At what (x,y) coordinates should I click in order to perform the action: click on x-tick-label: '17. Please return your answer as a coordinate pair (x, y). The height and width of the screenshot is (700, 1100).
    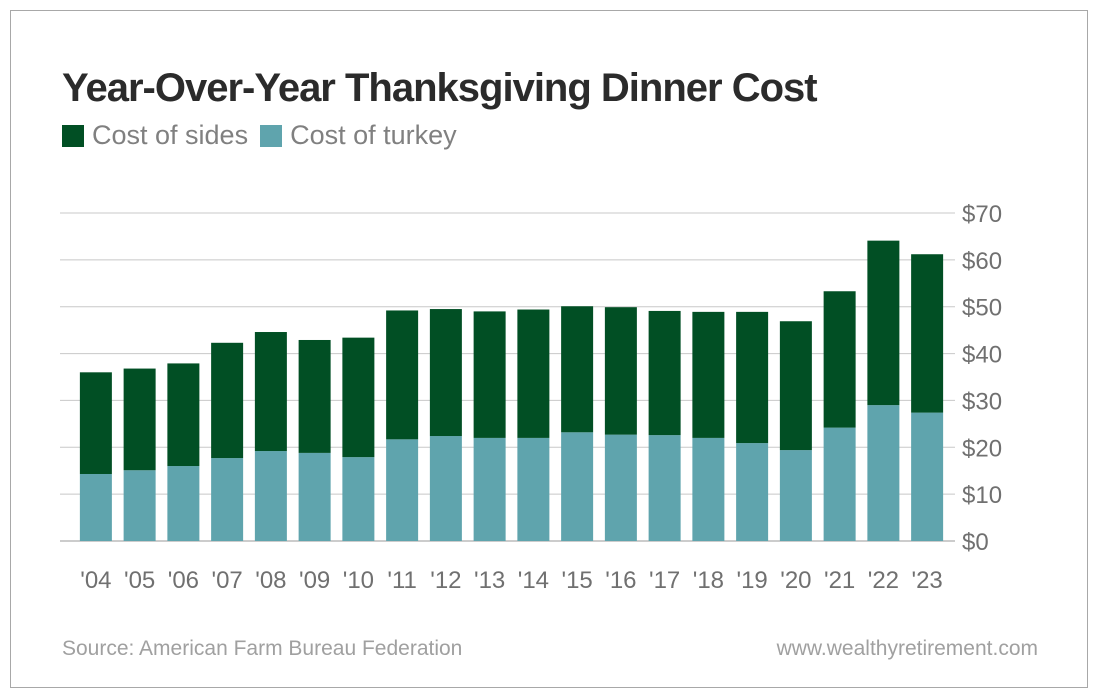
    Looking at the image, I should click on (664, 580).